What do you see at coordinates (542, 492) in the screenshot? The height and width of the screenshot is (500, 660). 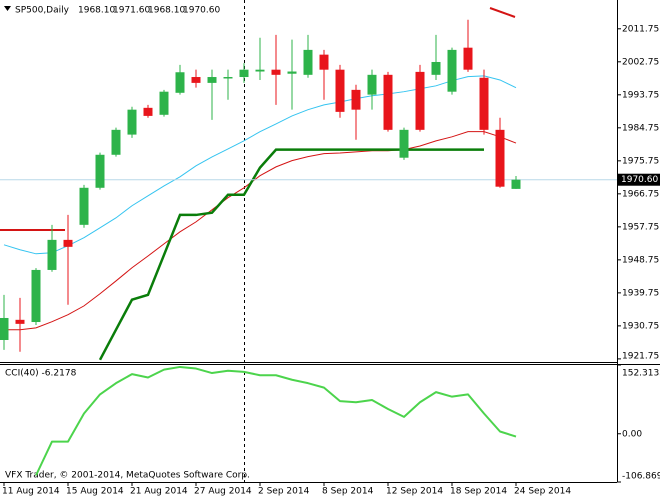 I see `x-tick-label: 24 Sep 2014` at bounding box center [542, 492].